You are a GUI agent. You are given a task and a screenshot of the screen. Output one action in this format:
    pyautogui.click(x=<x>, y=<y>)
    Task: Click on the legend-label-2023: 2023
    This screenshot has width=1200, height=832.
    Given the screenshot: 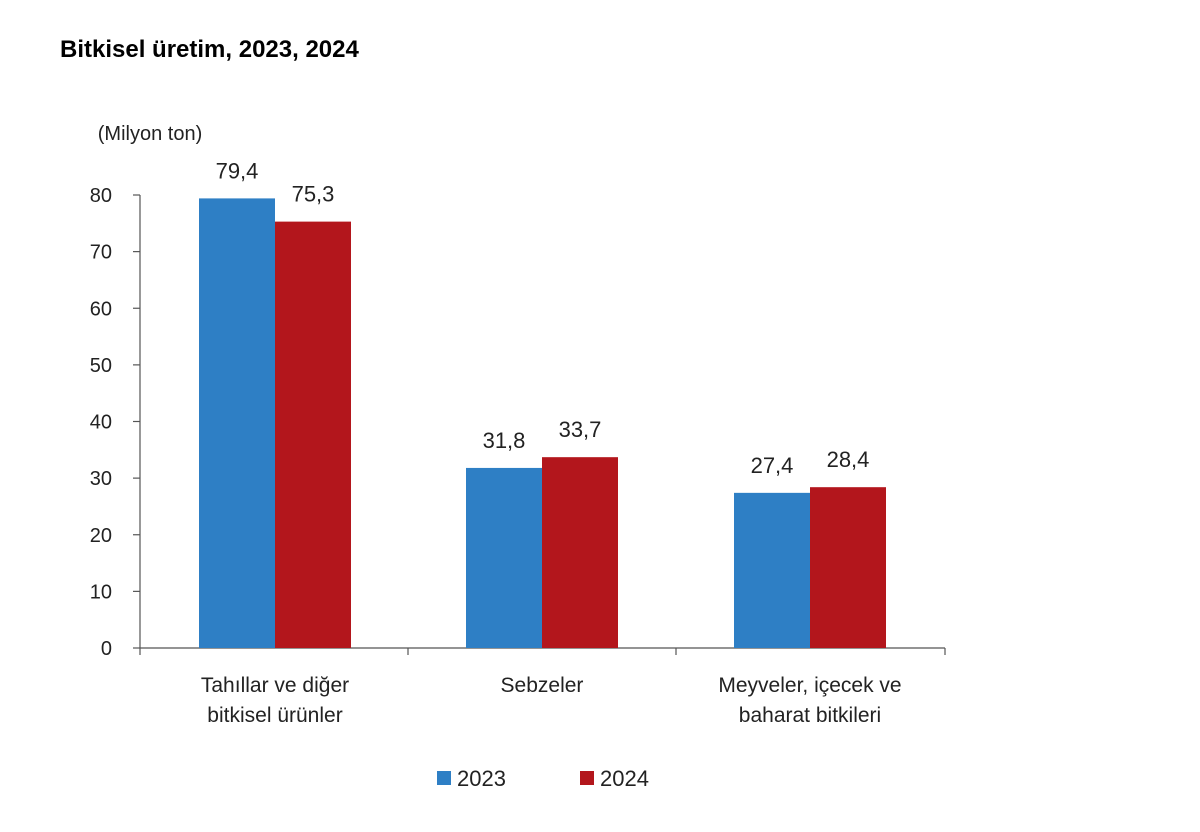 What is the action you would take?
    pyautogui.click(x=481, y=778)
    